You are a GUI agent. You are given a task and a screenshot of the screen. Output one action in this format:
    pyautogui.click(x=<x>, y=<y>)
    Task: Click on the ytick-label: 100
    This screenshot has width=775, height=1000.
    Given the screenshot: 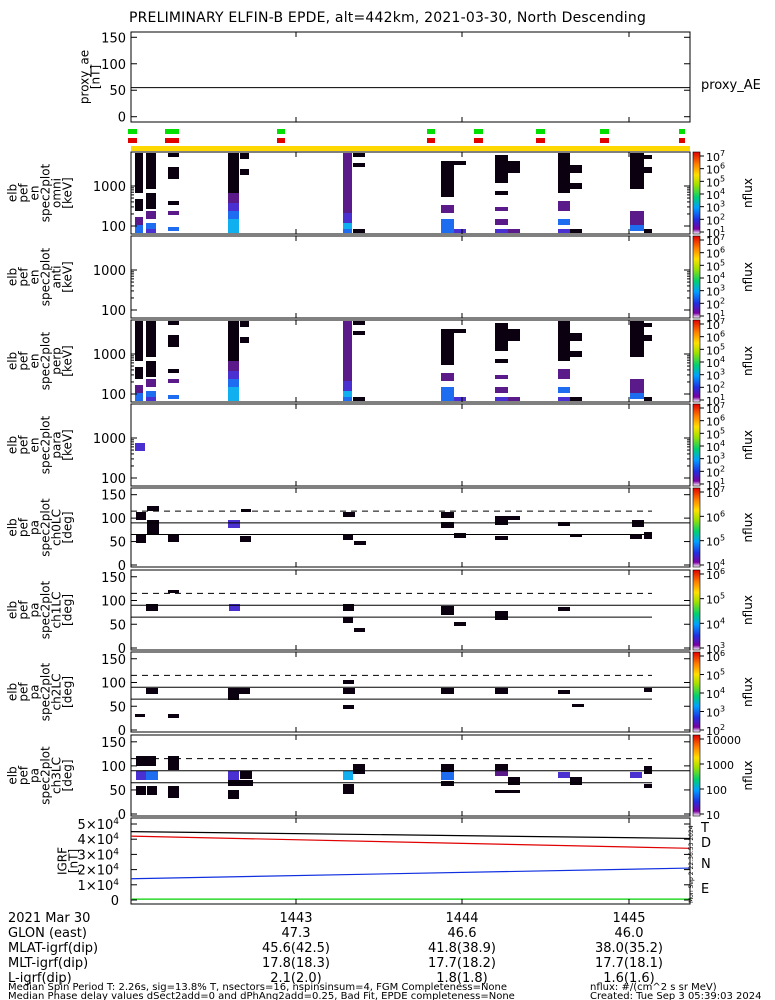 What is the action you would take?
    pyautogui.click(x=113, y=311)
    